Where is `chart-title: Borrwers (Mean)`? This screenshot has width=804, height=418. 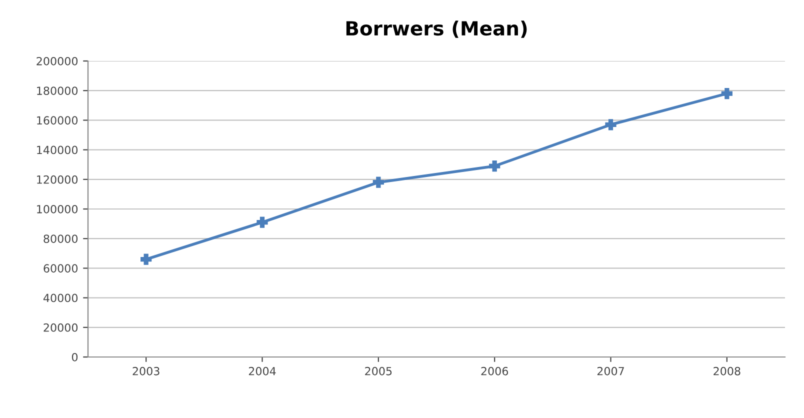 chart-title: Borrwers (Mean) is located at coordinates (436, 29).